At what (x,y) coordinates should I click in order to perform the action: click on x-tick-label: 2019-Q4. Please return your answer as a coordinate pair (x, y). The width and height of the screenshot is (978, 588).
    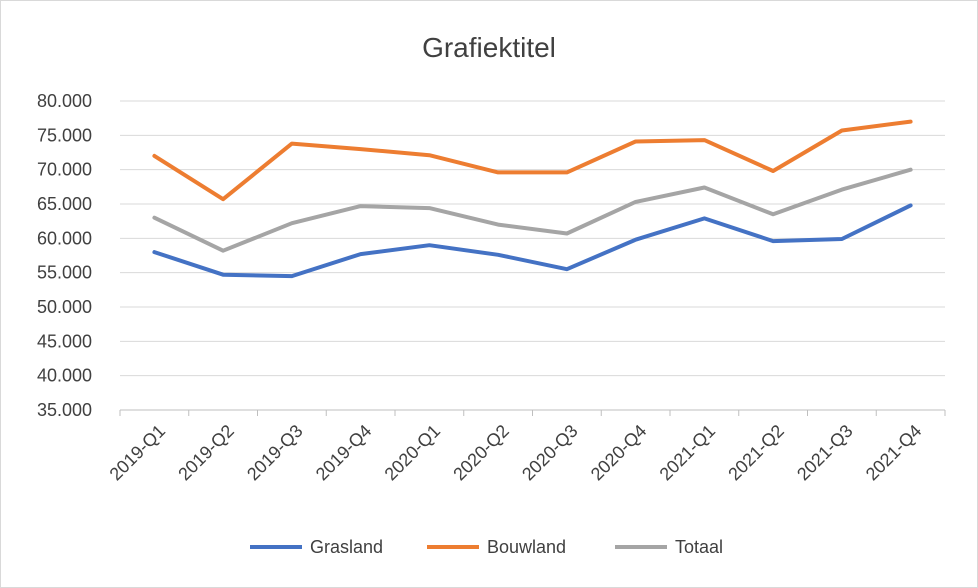
    Looking at the image, I should click on (344, 453).